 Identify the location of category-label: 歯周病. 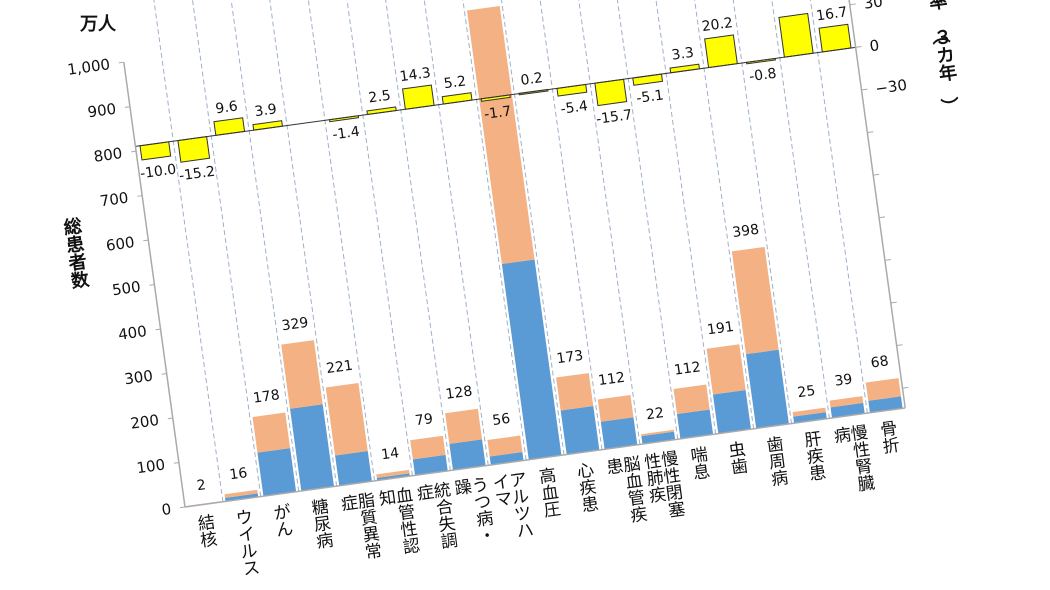
(777, 462).